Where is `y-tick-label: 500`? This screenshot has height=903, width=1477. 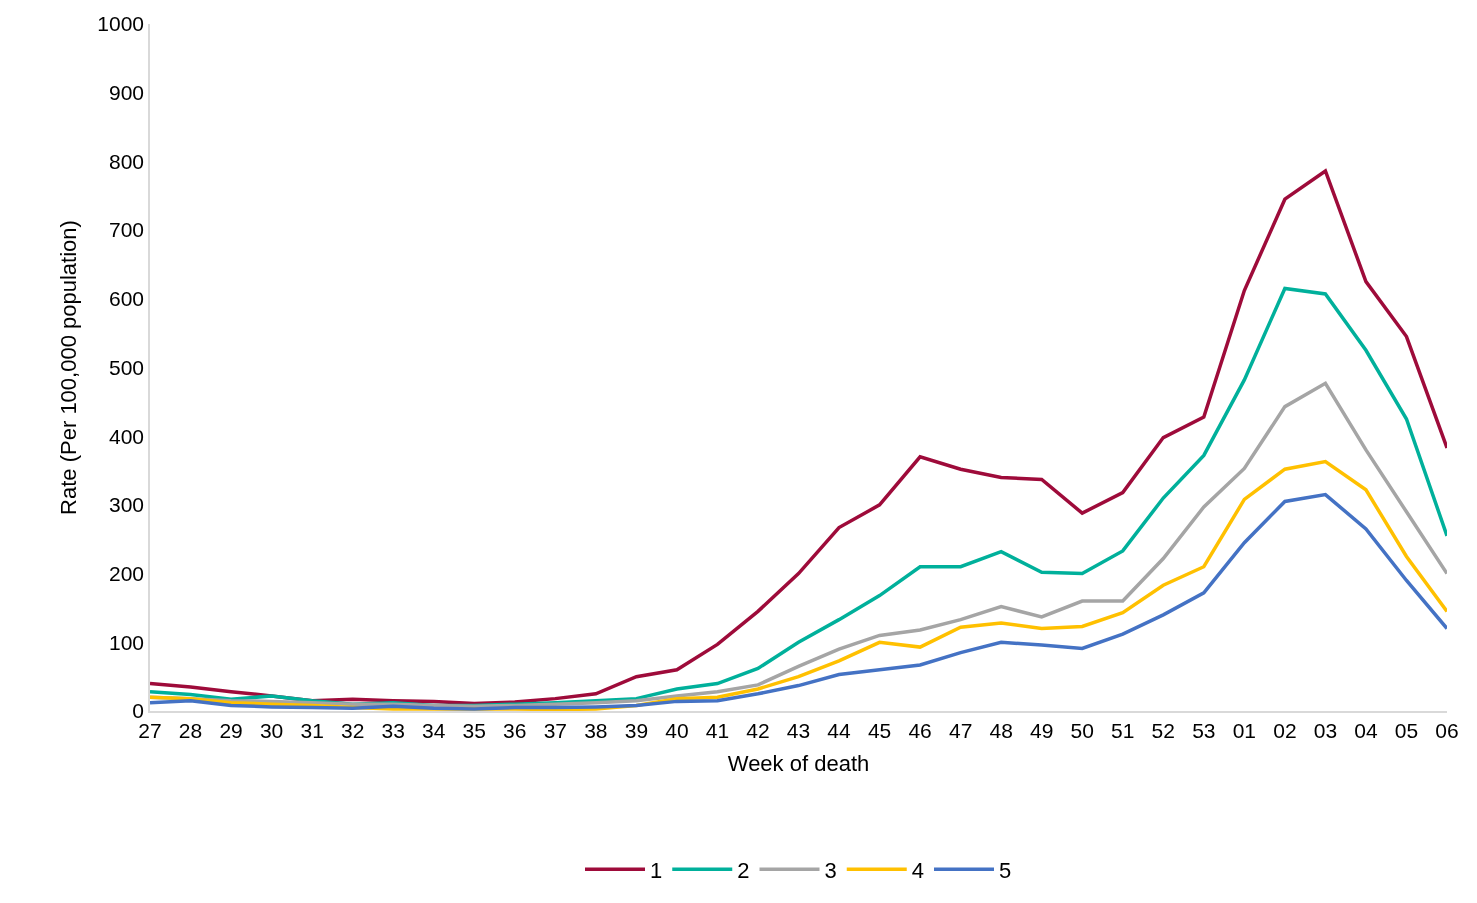
y-tick-label: 500 is located at coordinates (127, 367).